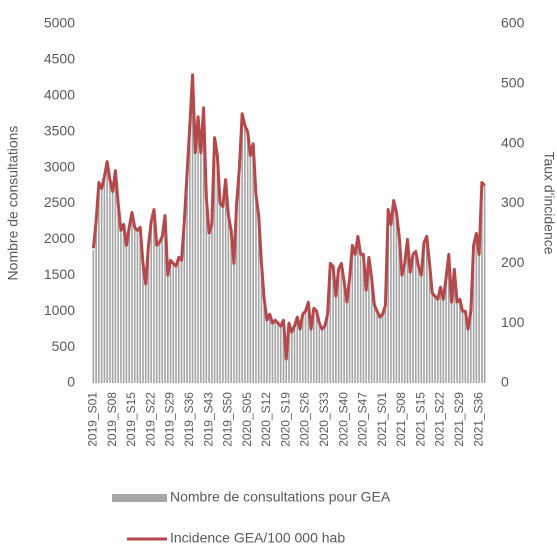 Image resolution: width=557 pixels, height=547 pixels. I want to click on y-tick-label: 4000, so click(59, 95).